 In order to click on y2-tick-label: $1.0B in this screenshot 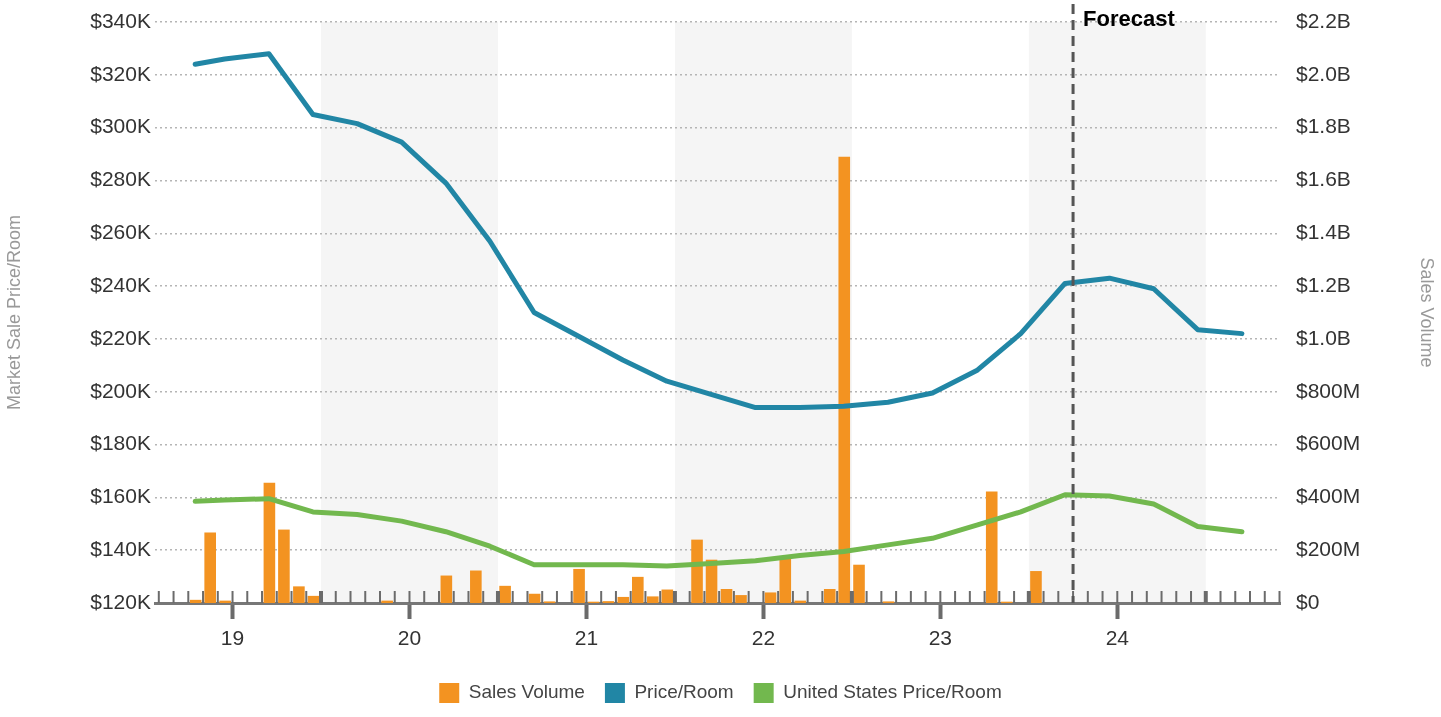, I will do `click(1323, 337)`.